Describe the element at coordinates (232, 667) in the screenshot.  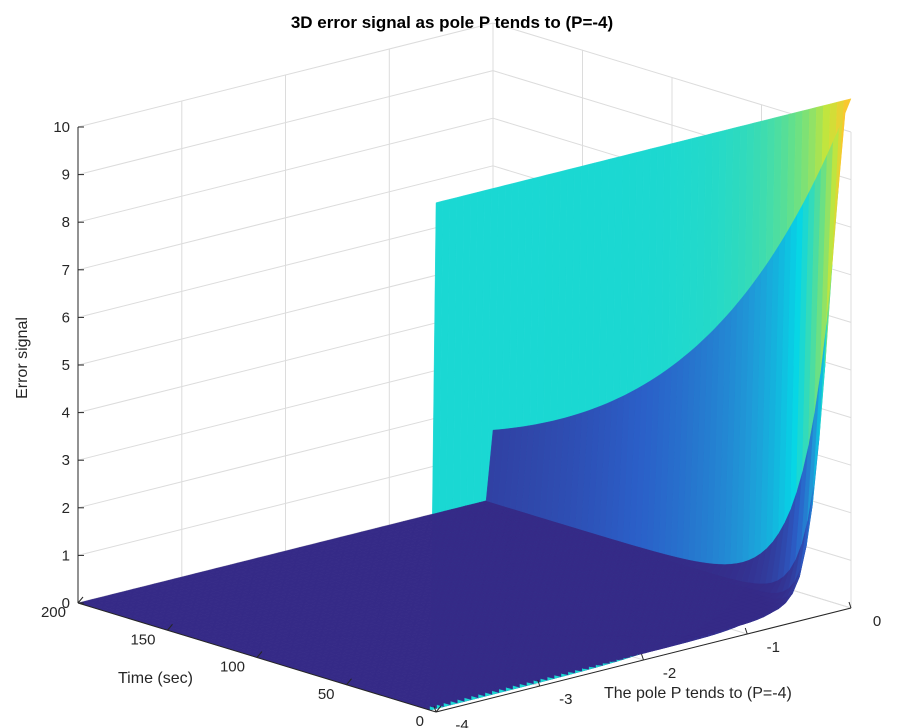
I see `y-tick-label: 100` at that location.